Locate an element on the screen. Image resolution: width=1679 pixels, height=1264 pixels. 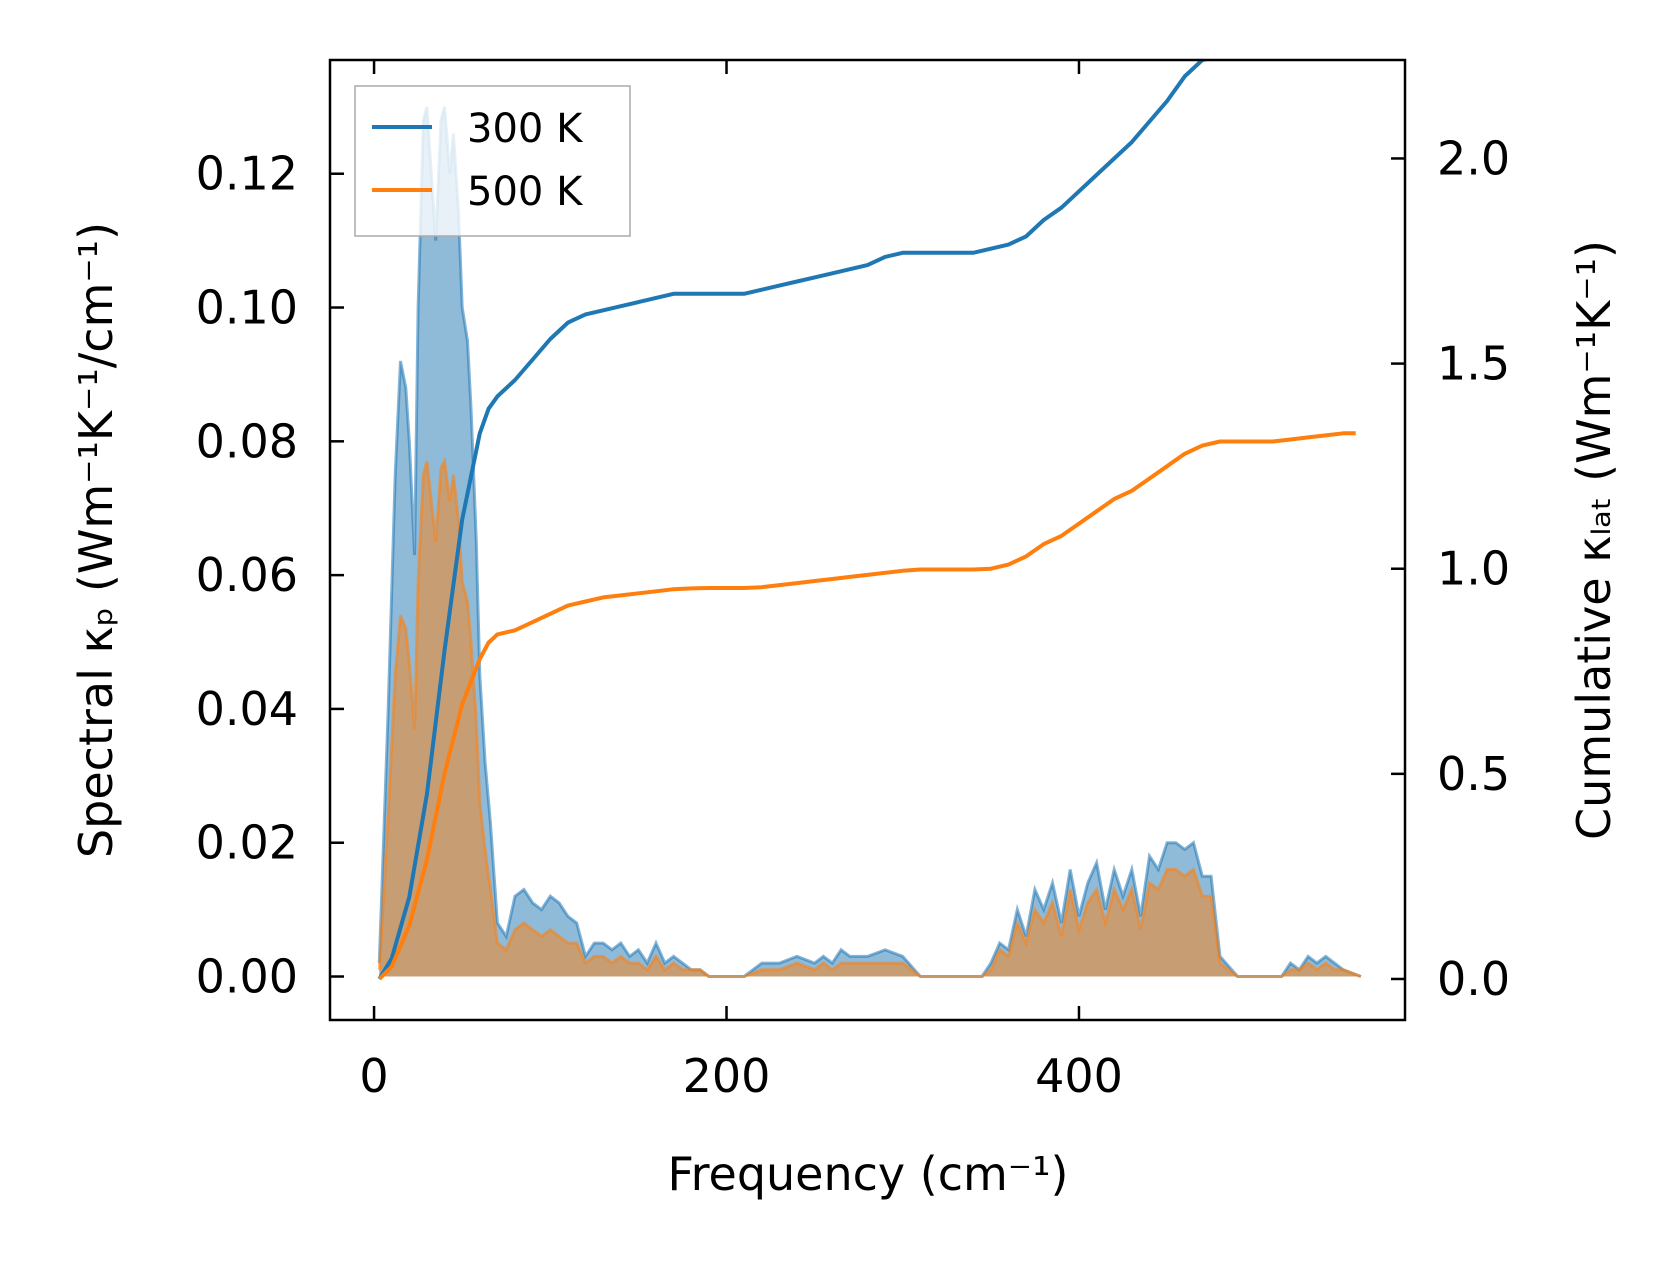
y-left-axis-label: Spectral κₚ (Wm⁻¹K⁻¹/cm⁻¹) is located at coordinates (96, 540).